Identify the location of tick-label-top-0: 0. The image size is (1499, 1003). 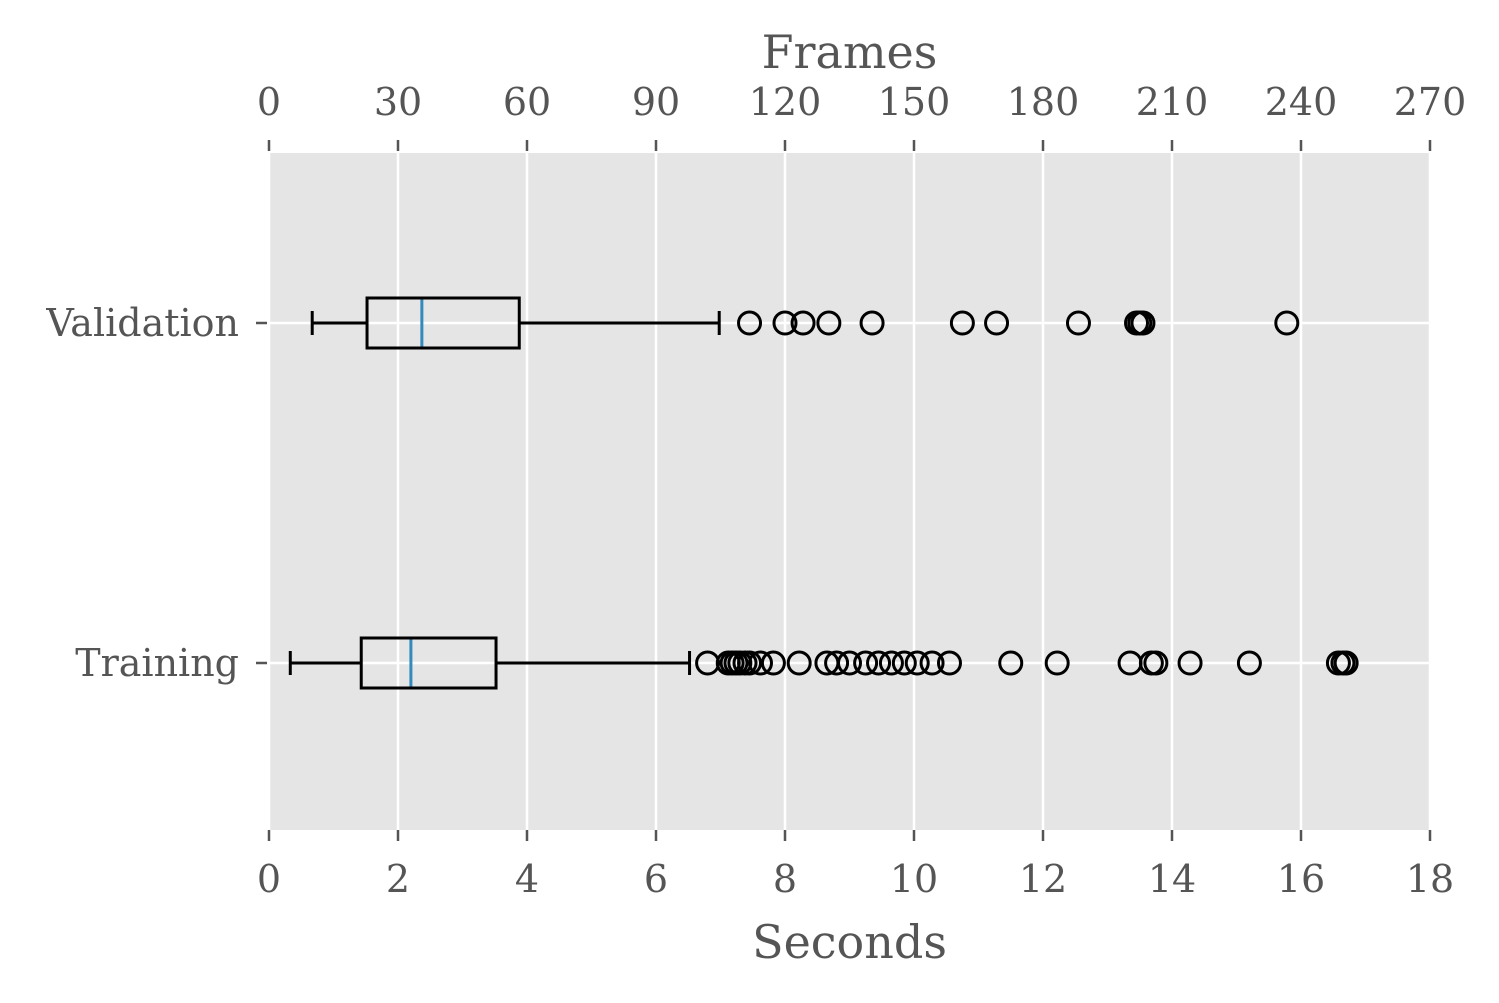
(269, 102).